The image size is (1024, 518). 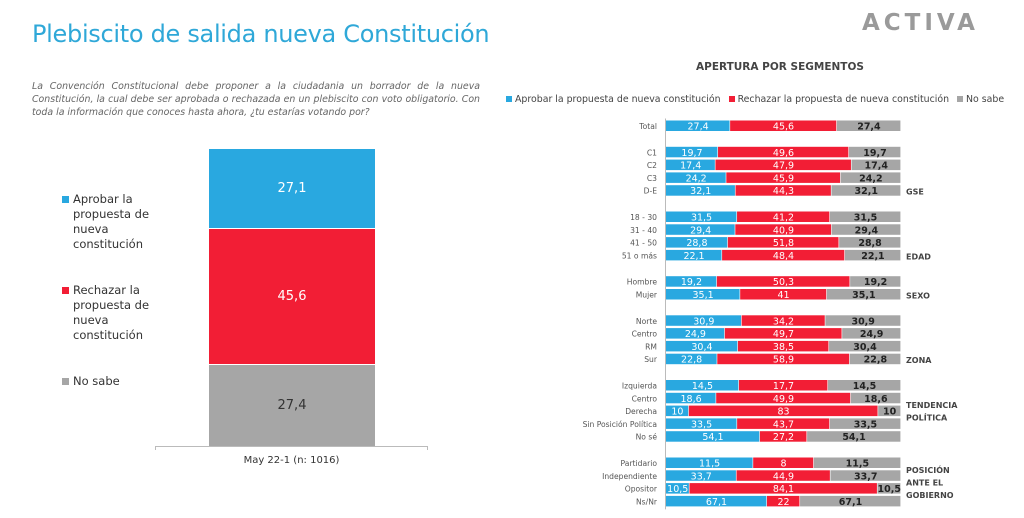 What do you see at coordinates (652, 178) in the screenshot?
I see `row-label: C3` at bounding box center [652, 178].